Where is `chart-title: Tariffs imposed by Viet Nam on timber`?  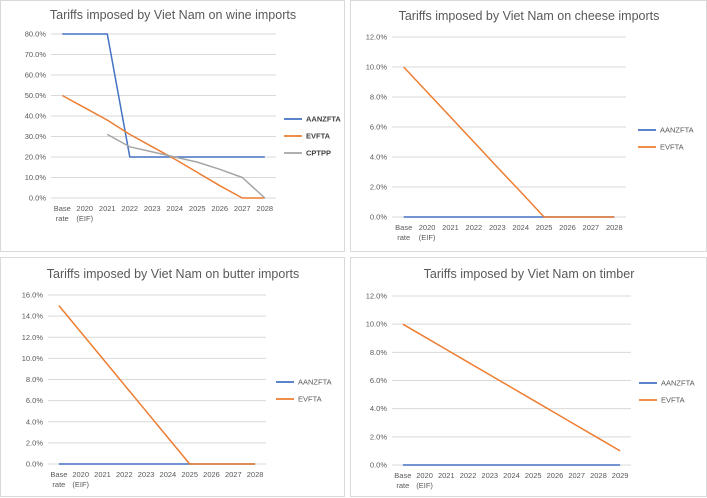 chart-title: Tariffs imposed by Viet Nam on timber is located at coordinates (529, 274).